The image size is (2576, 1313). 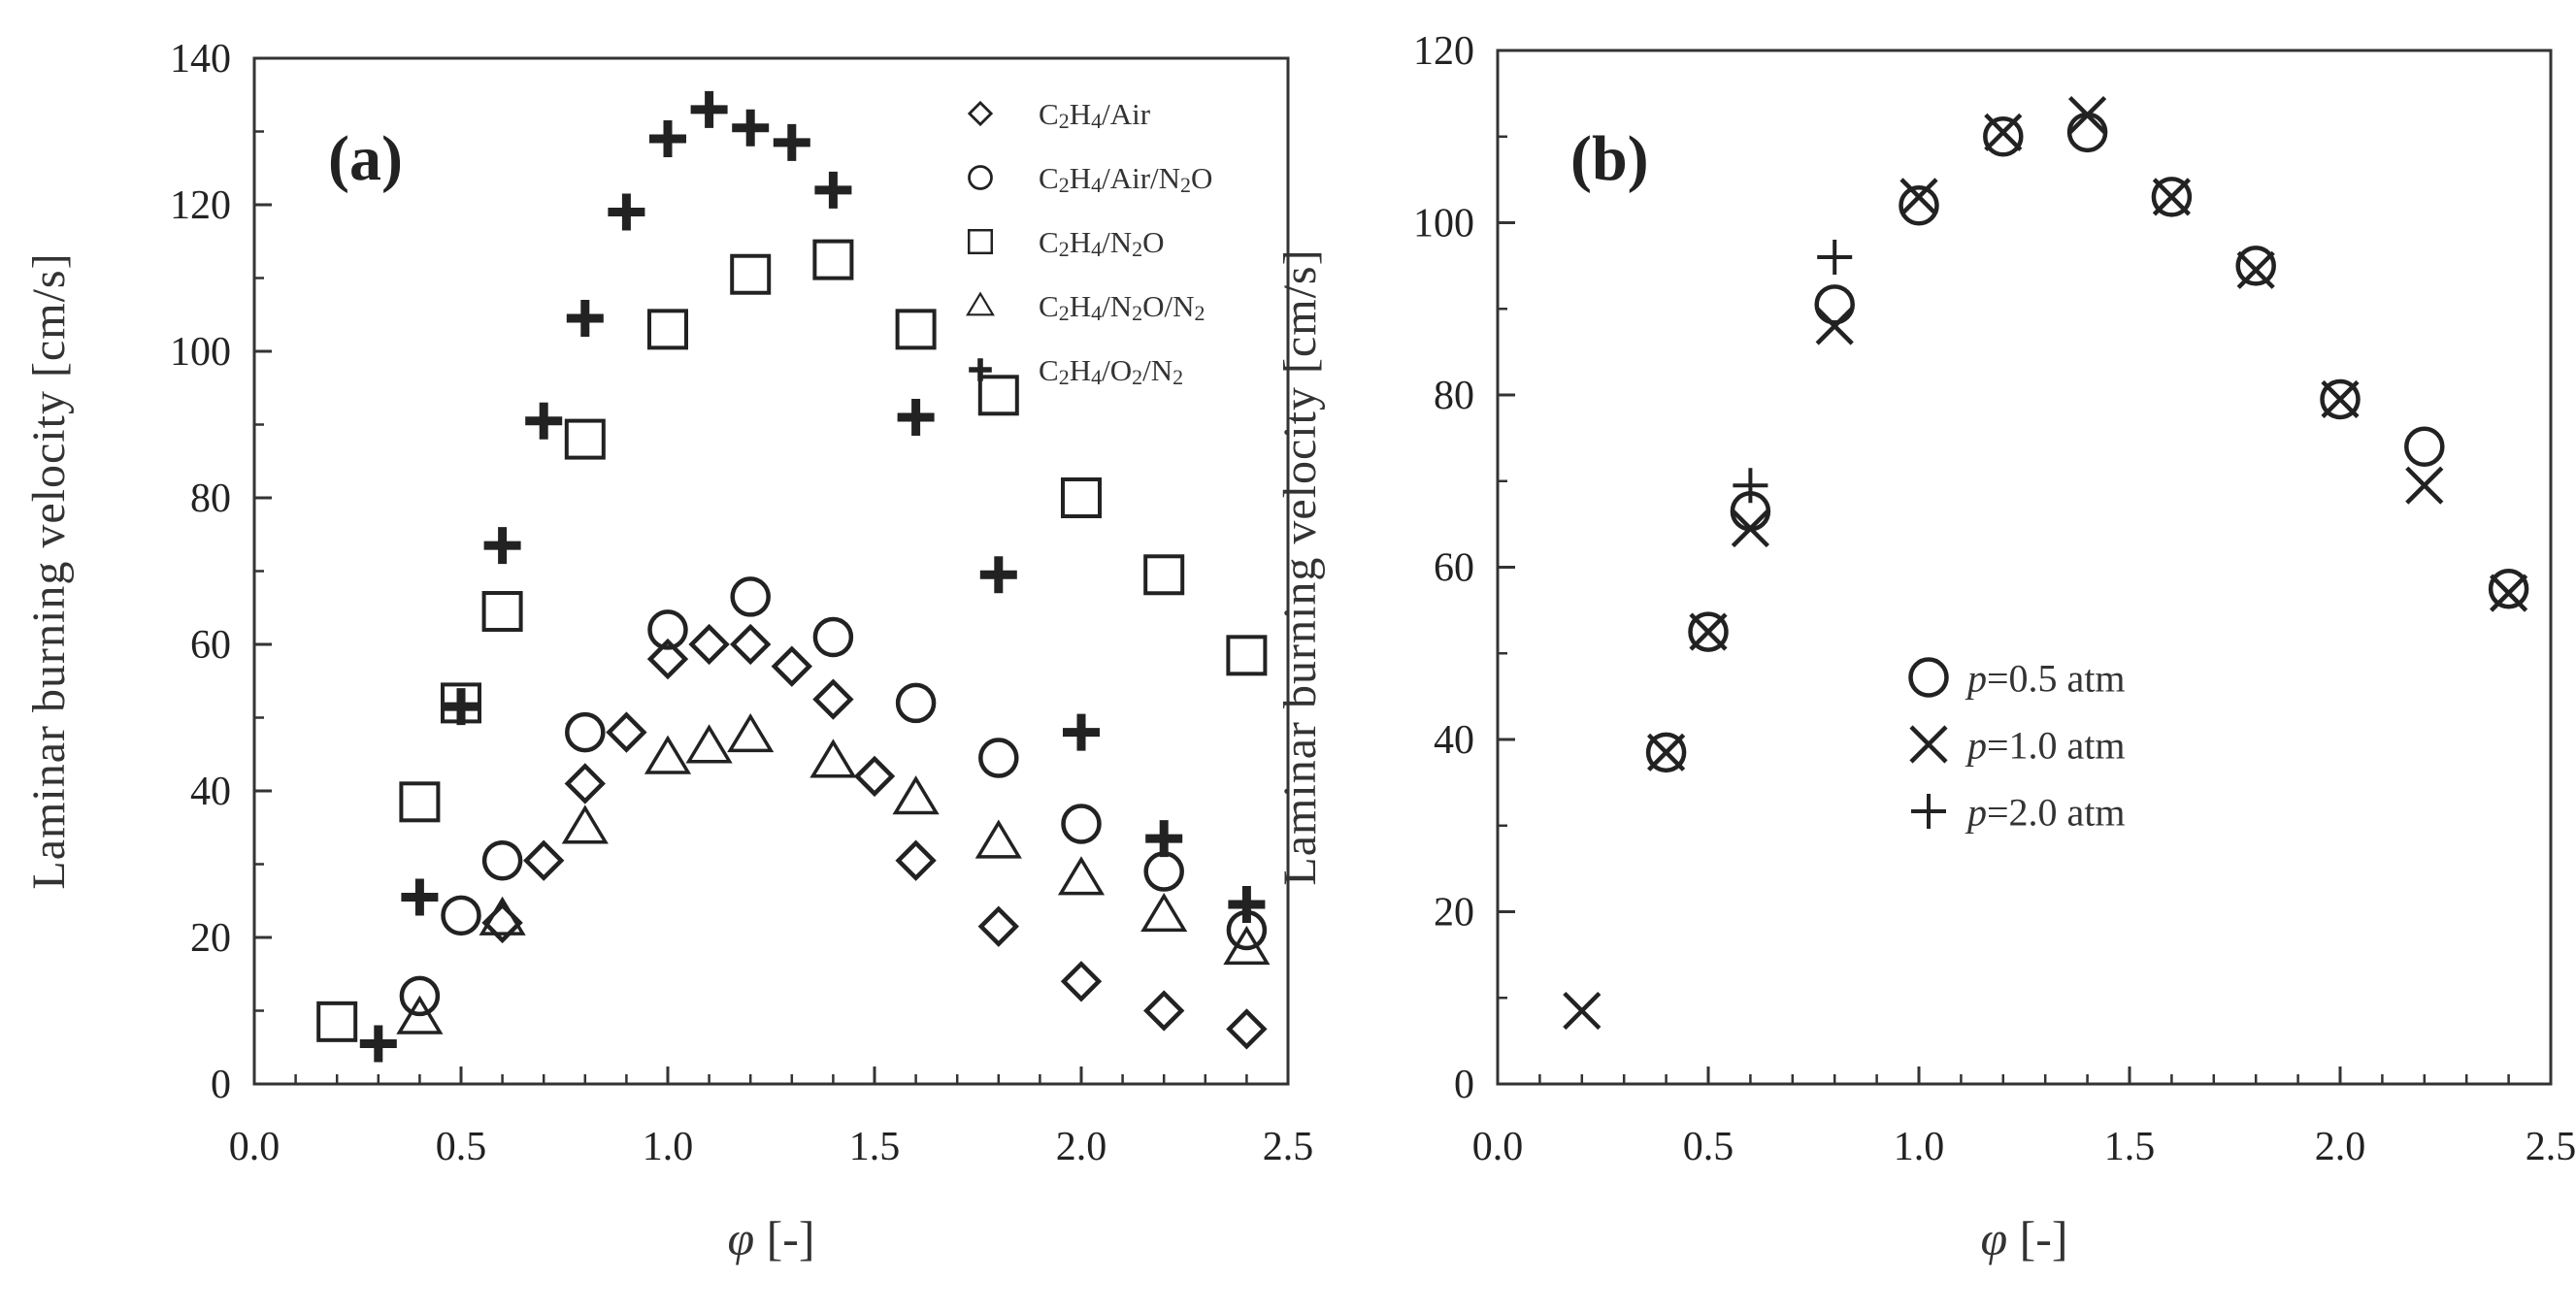 I want to click on panel-label: (b), so click(x=1609, y=158).